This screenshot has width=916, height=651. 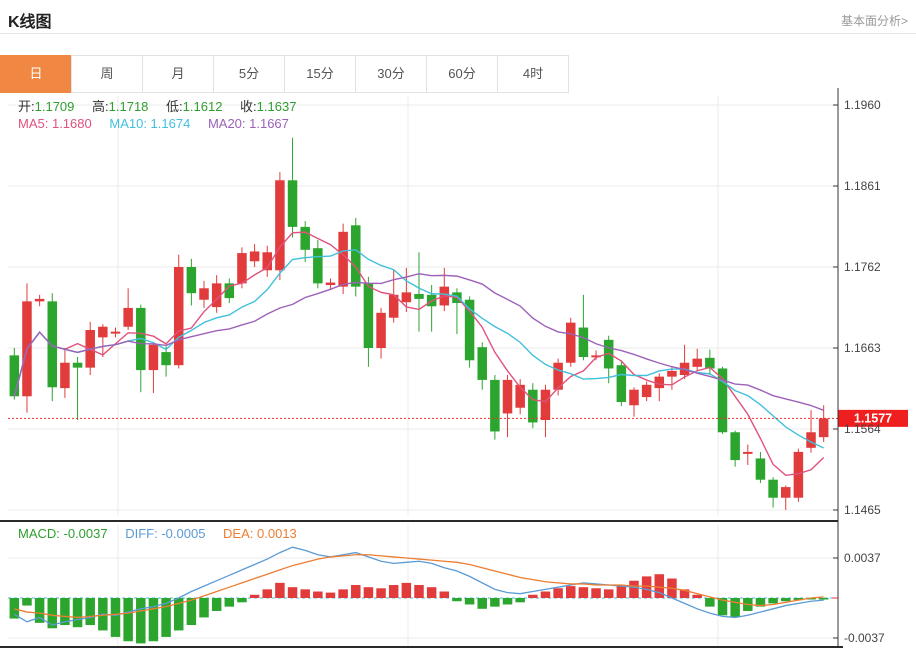 I want to click on svg-text: 1.1465, so click(x=862, y=510).